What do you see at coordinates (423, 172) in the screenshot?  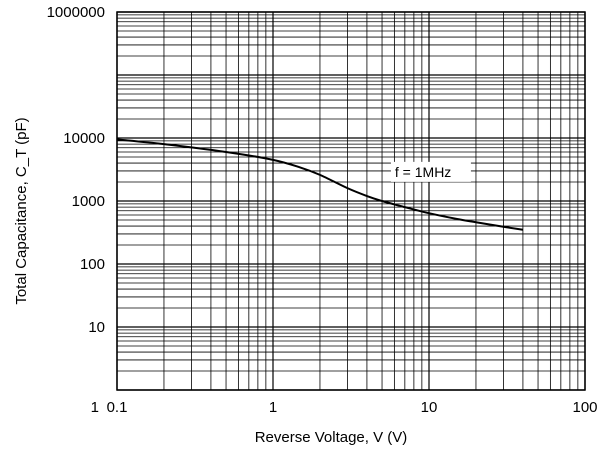 I see `annotation-label: f = 1MHz` at bounding box center [423, 172].